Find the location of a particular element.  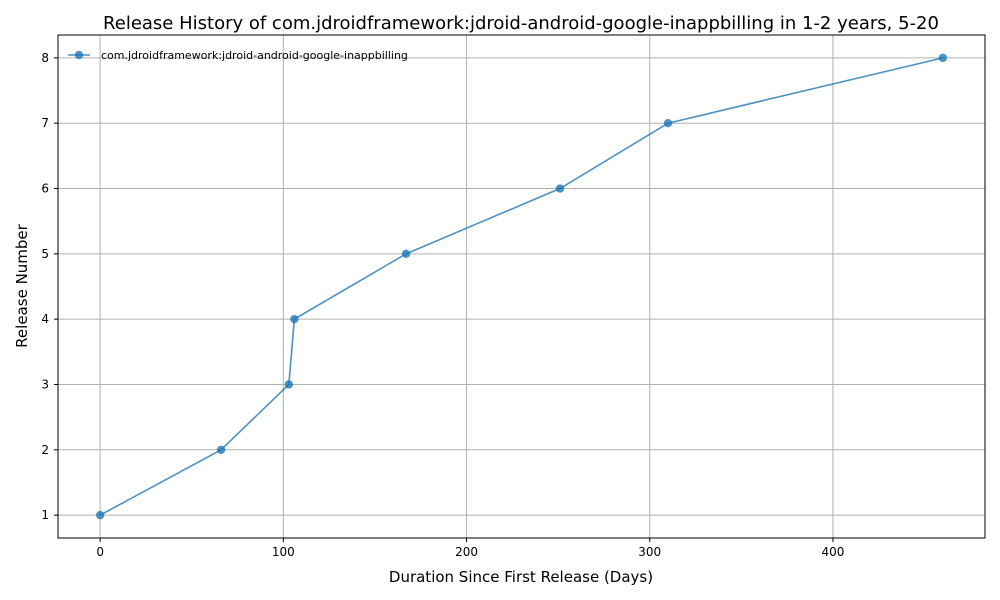

y-tick-label: 8 is located at coordinates (45, 58).